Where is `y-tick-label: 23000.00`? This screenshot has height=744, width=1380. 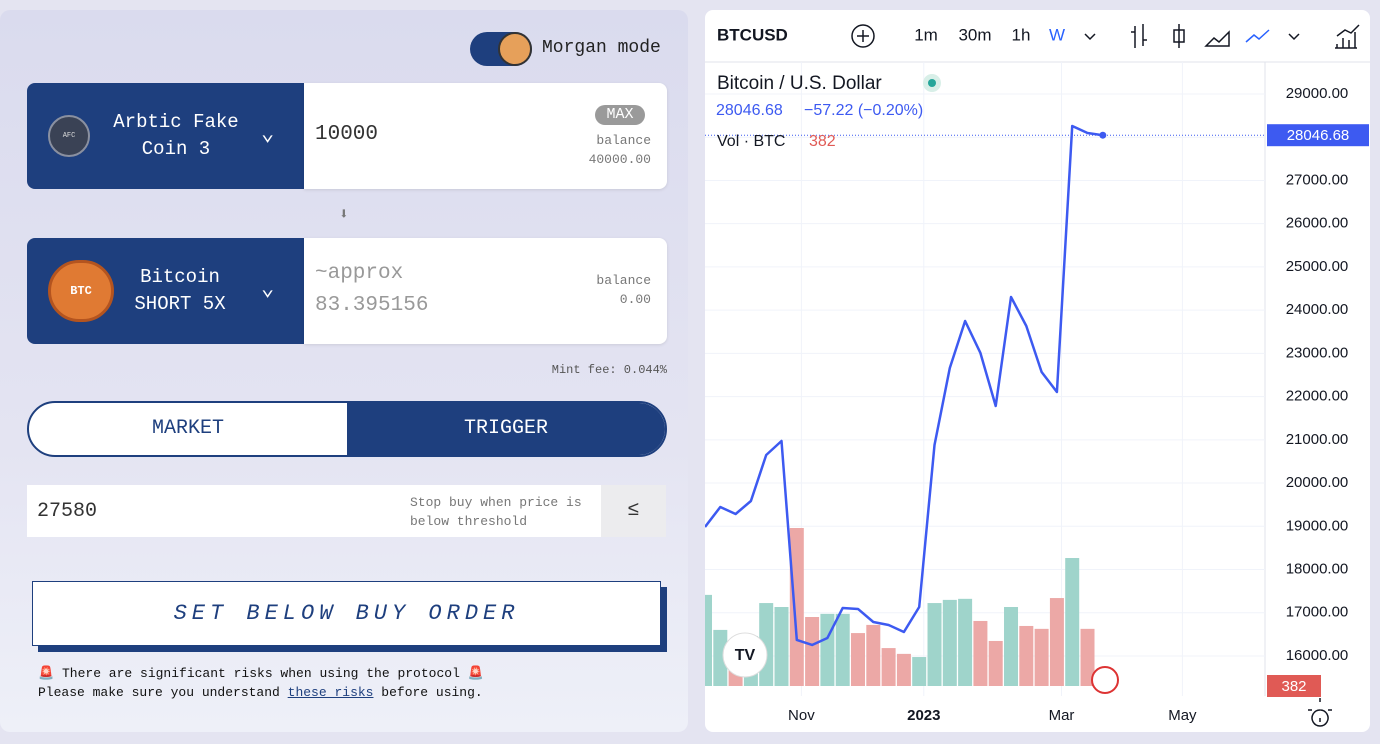
y-tick-label: 23000.00 is located at coordinates (1317, 352).